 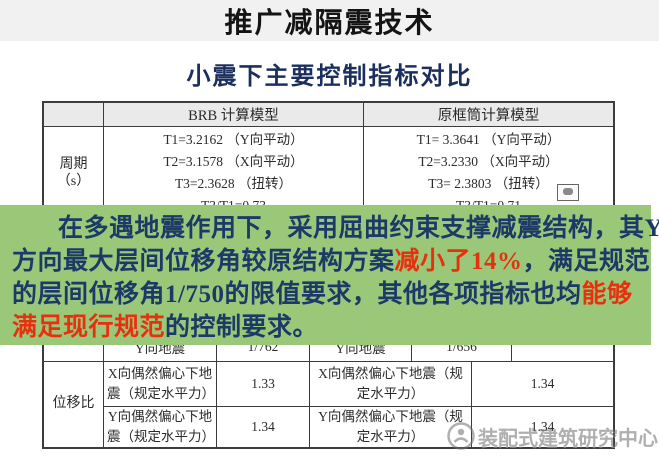 What do you see at coordinates (242, 327) in the screenshot?
I see `callout-line4-tail: 的控制要求。` at bounding box center [242, 327].